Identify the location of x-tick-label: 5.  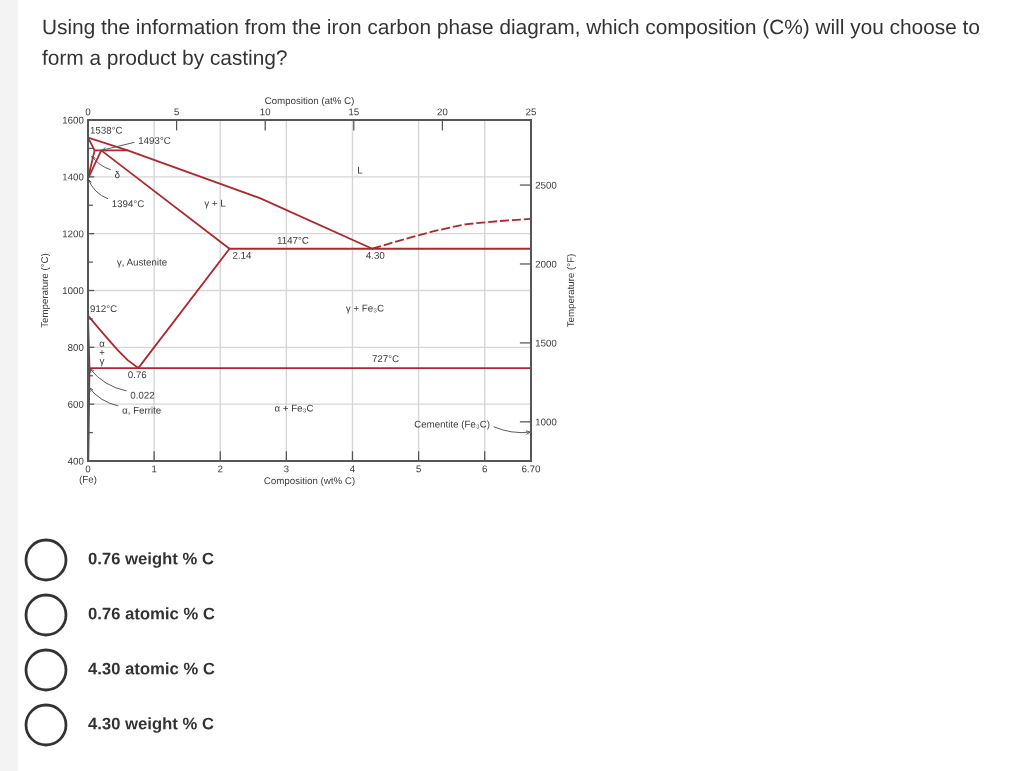
(418, 469).